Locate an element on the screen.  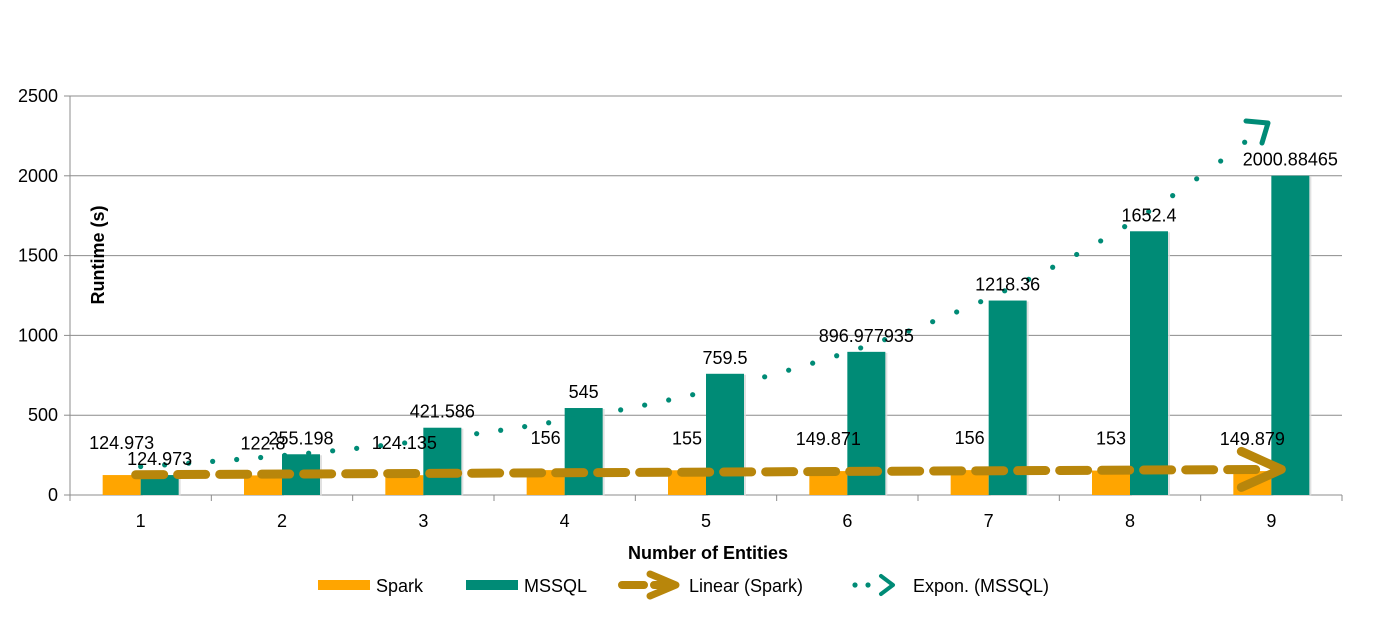
y-tick-label: 1000 is located at coordinates (38, 335).